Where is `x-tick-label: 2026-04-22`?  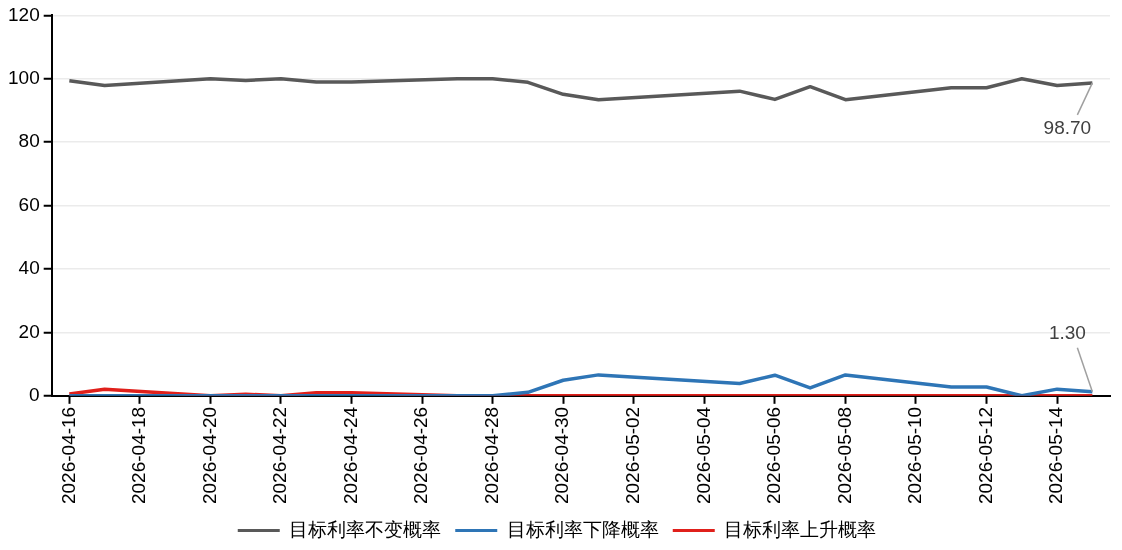
x-tick-label: 2026-04-22 is located at coordinates (280, 455).